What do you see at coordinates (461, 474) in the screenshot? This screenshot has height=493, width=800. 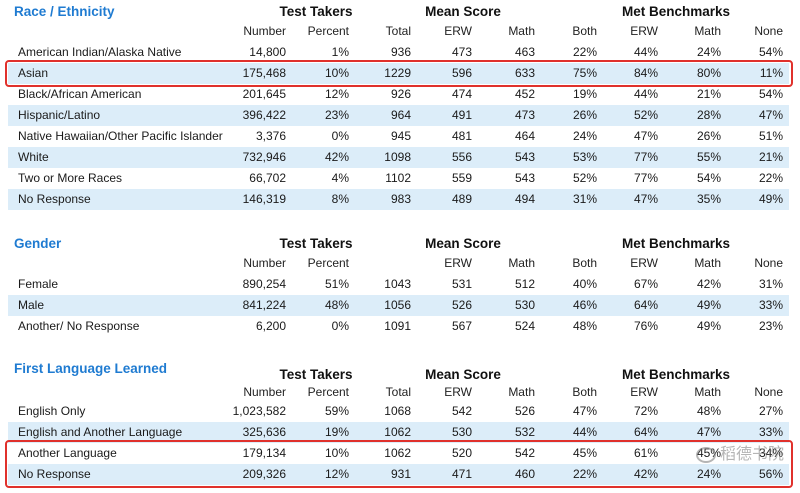 I see `cell-erw: 471` at bounding box center [461, 474].